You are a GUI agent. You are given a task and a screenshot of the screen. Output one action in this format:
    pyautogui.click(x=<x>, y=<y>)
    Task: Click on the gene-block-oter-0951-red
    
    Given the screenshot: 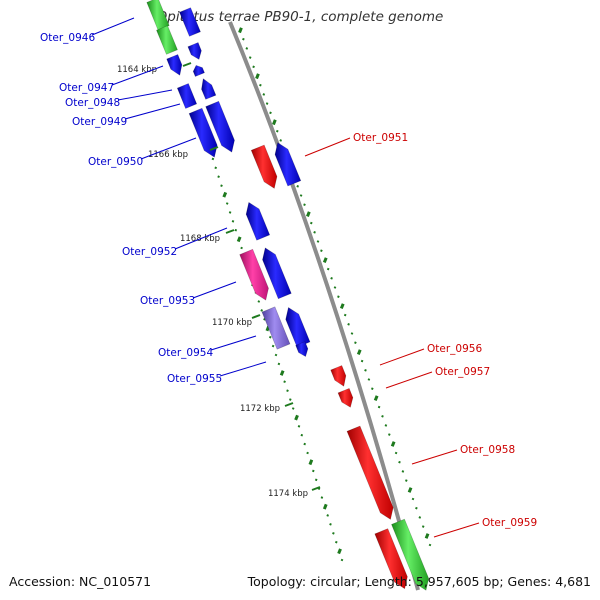 What is the action you would take?
    pyautogui.click(x=264, y=166)
    